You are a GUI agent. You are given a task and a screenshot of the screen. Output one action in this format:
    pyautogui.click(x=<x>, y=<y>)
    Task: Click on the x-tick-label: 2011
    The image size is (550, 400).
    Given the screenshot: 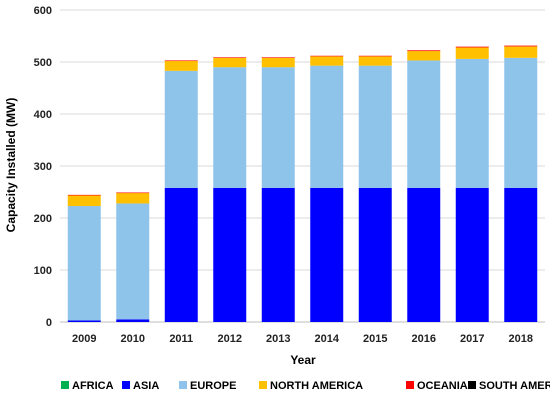 What is the action you would take?
    pyautogui.click(x=181, y=339)
    